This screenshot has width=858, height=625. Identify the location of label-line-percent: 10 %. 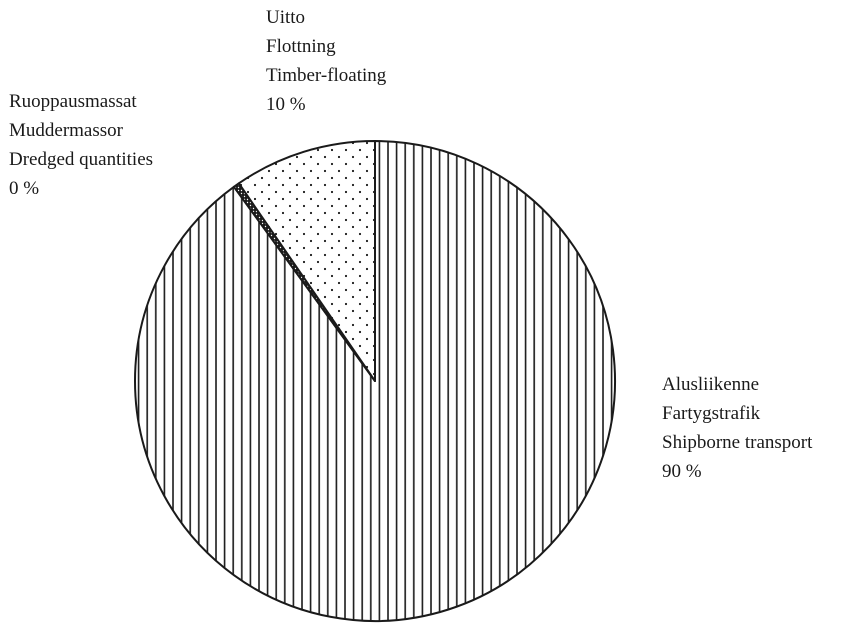
(286, 104).